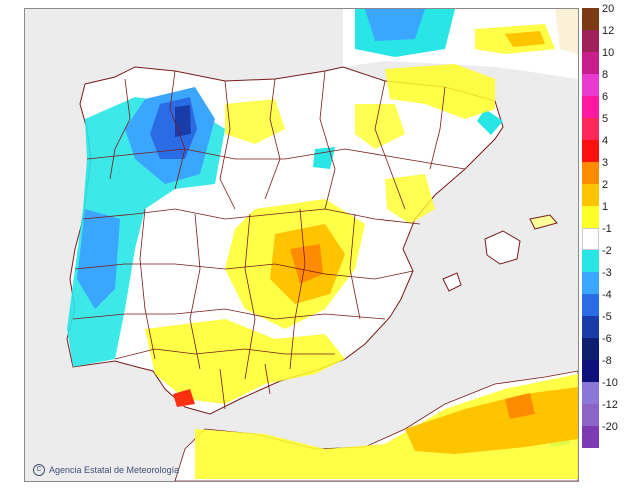 Image resolution: width=630 pixels, height=500 pixels. Describe the element at coordinates (605, 207) in the screenshot. I see `legend-label-upper-9: 1` at that location.